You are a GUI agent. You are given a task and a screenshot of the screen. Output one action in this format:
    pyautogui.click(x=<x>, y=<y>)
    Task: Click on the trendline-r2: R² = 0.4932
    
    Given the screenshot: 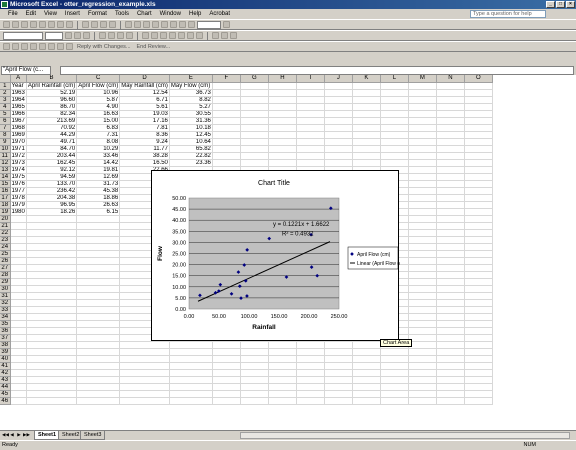 What is the action you would take?
    pyautogui.click(x=298, y=235)
    